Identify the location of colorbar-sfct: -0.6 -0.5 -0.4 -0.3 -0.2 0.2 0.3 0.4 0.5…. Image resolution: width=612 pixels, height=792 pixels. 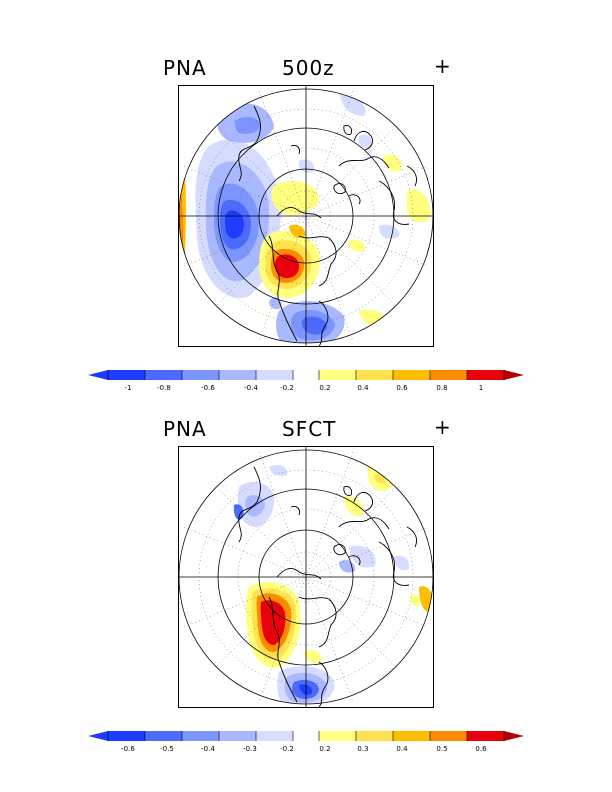
(306, 746).